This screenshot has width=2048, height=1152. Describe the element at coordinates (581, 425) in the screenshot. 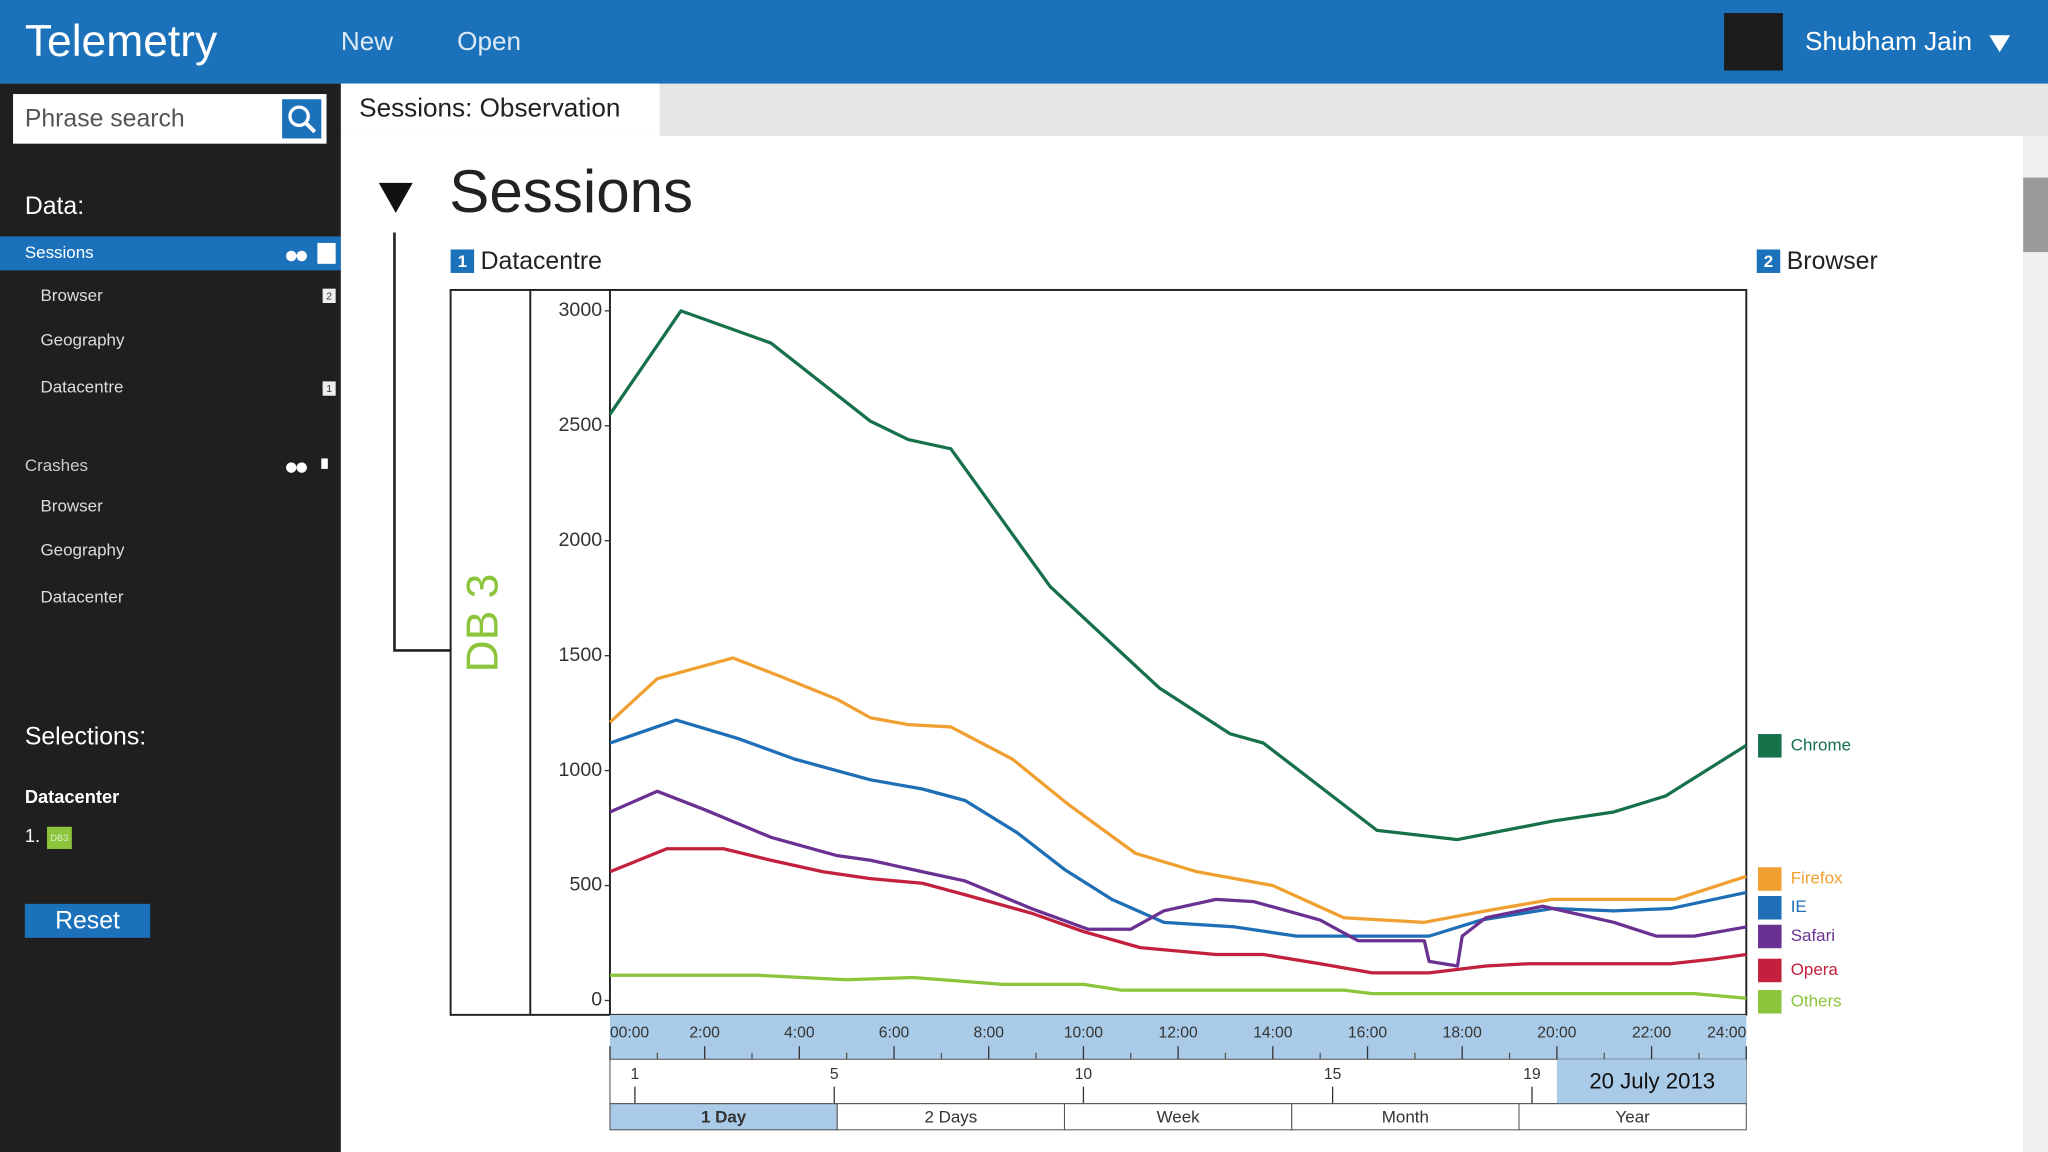

I see `y-tick-label: 2500` at that location.